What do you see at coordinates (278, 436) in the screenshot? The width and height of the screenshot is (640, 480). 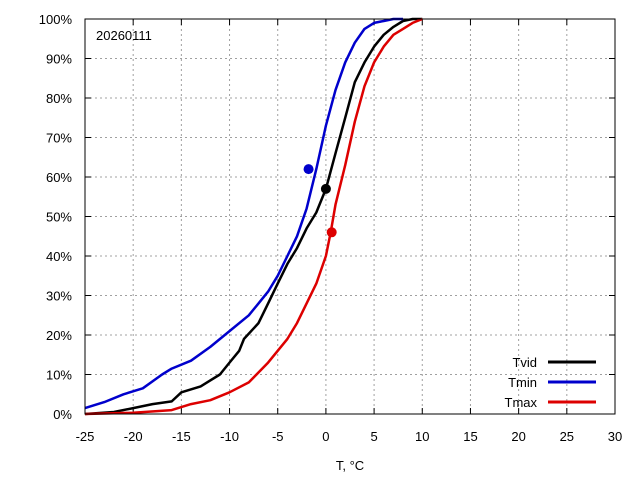 I see `x-tick-label: -5` at bounding box center [278, 436].